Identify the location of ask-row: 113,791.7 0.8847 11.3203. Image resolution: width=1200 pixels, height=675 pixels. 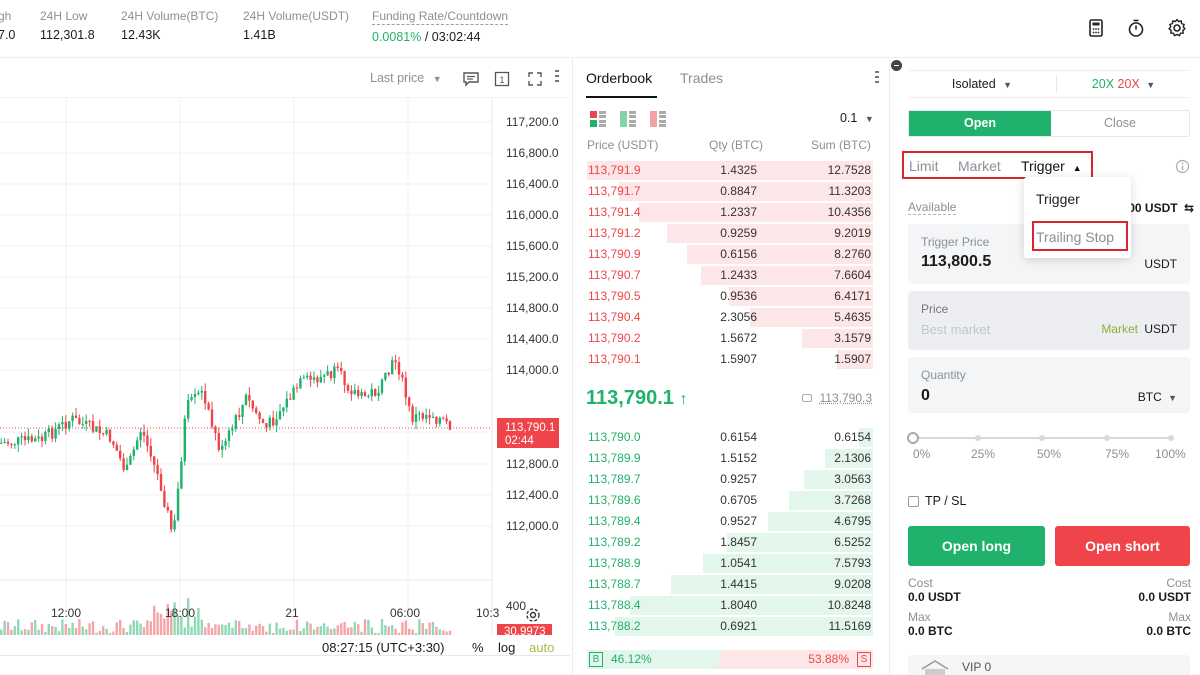
(730, 191).